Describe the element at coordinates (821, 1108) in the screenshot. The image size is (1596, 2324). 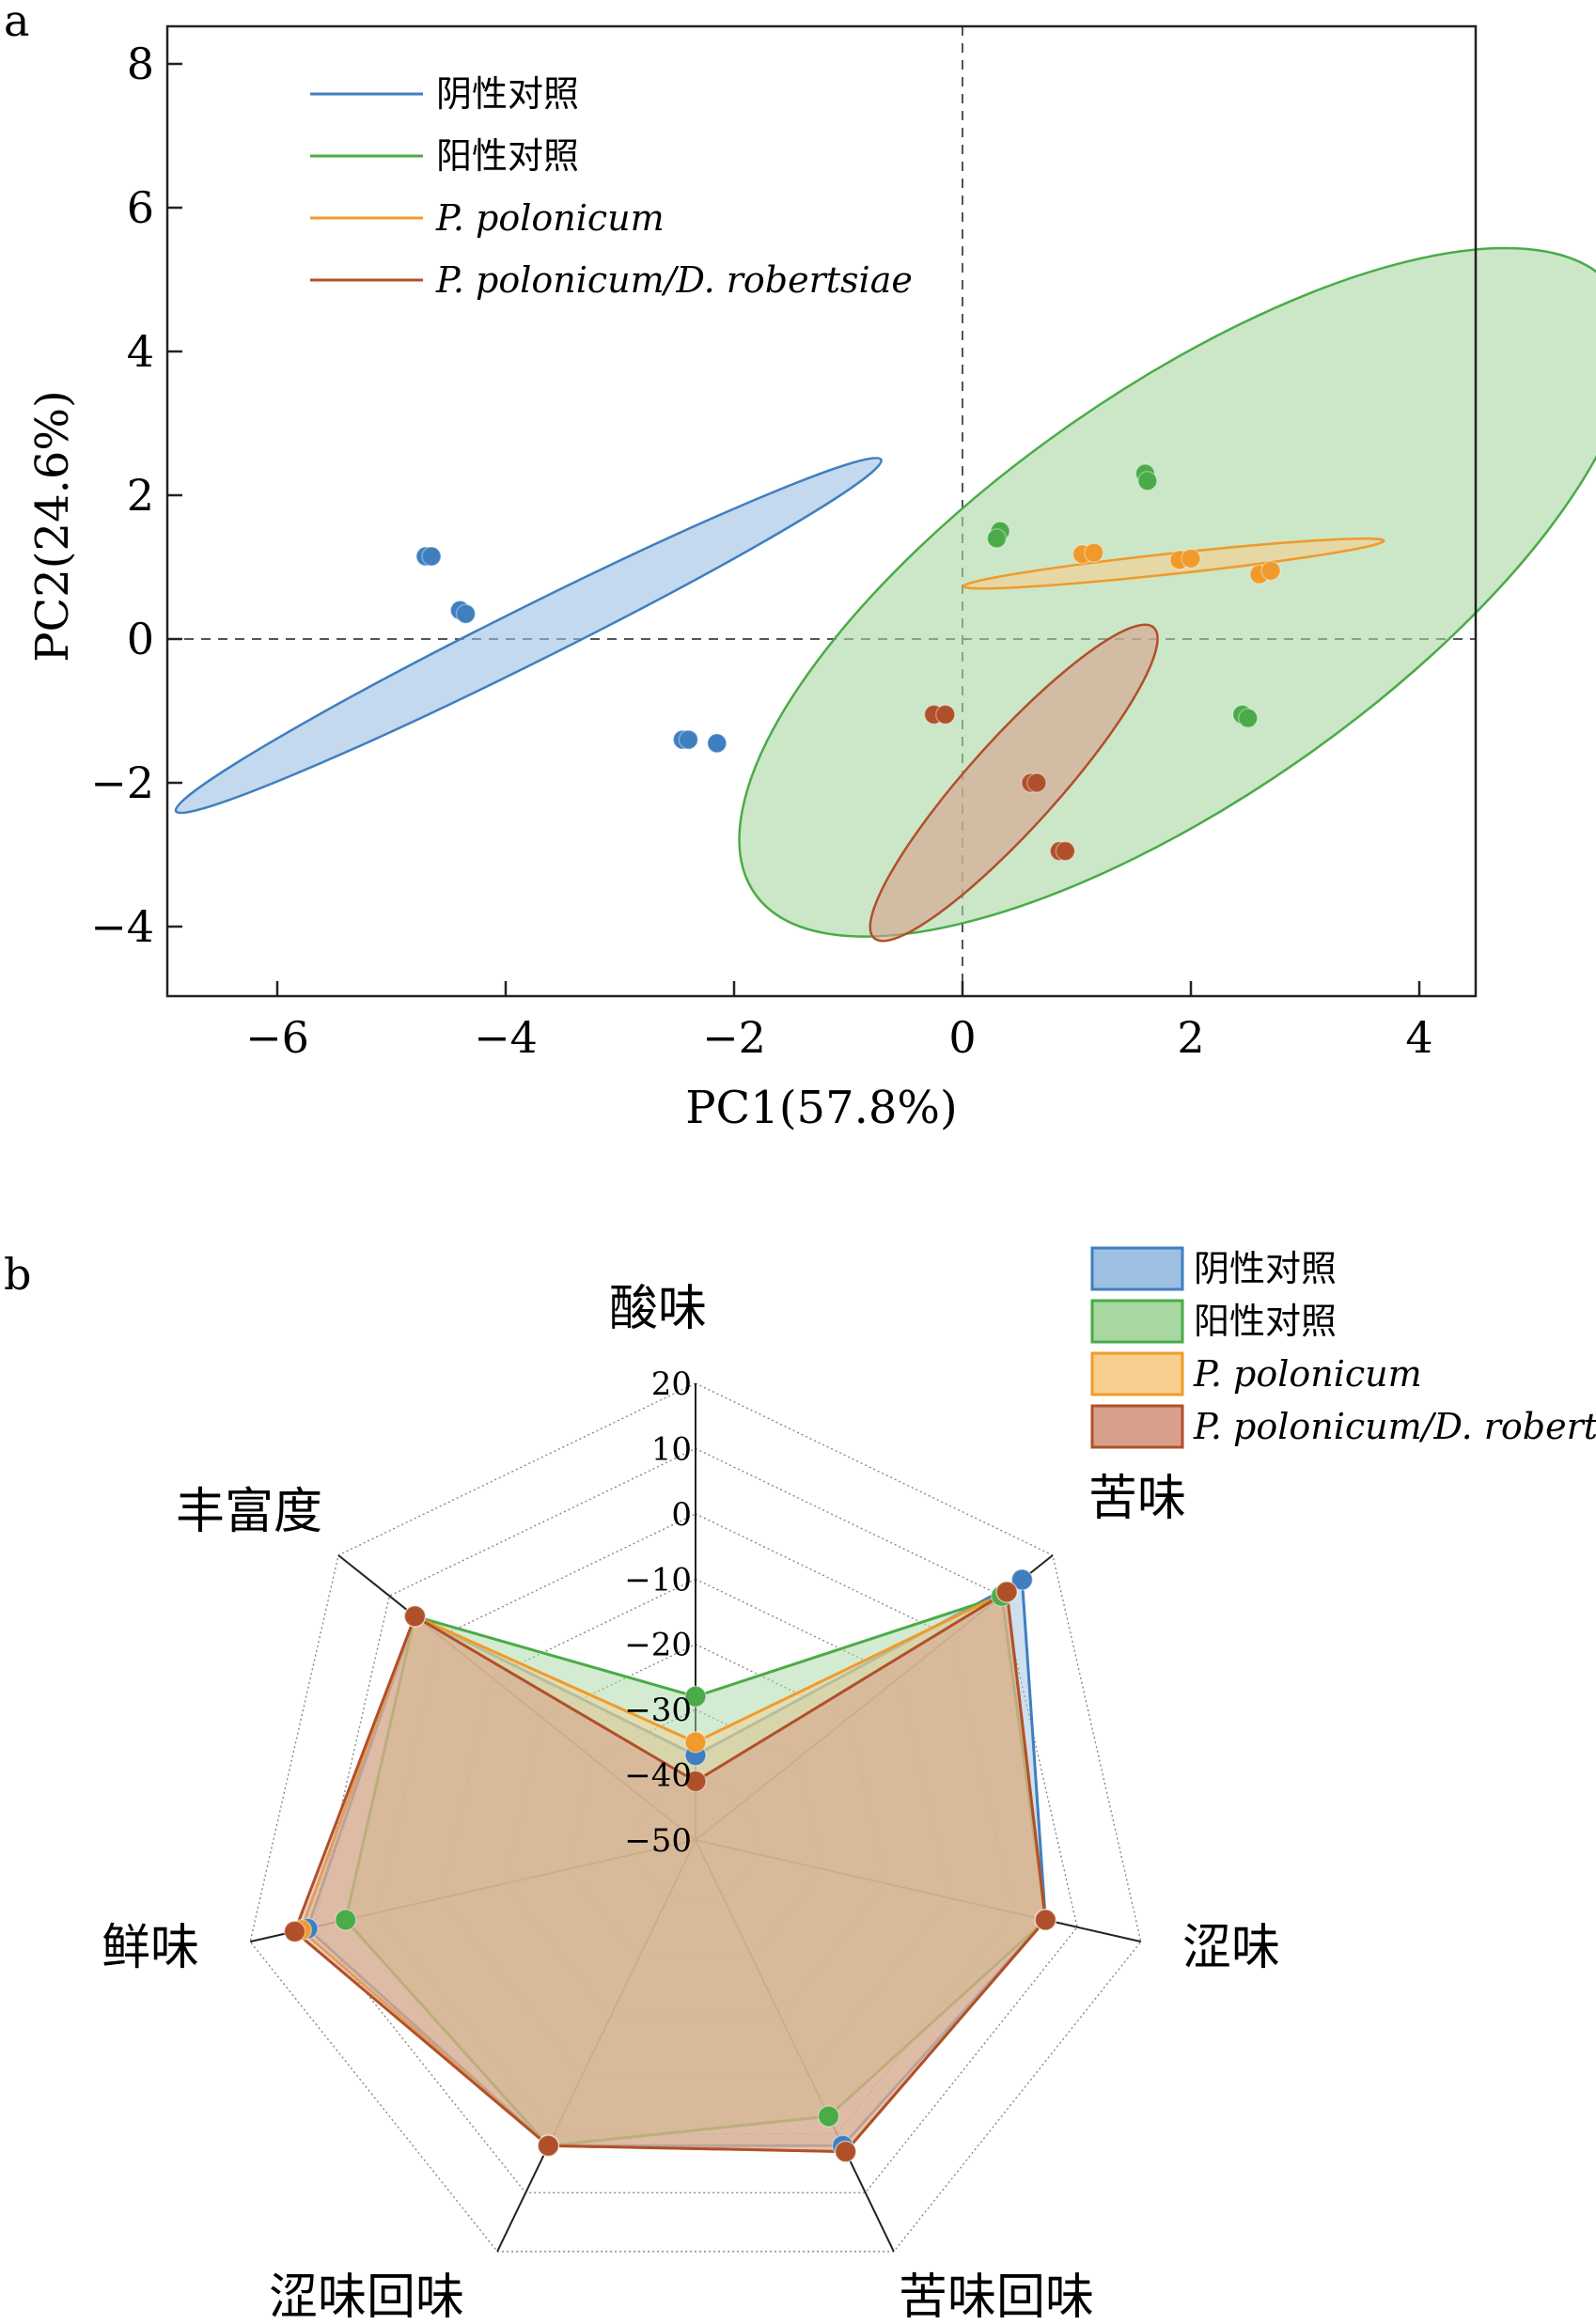
I see `x-axis-title: PC1(57.8%)` at that location.